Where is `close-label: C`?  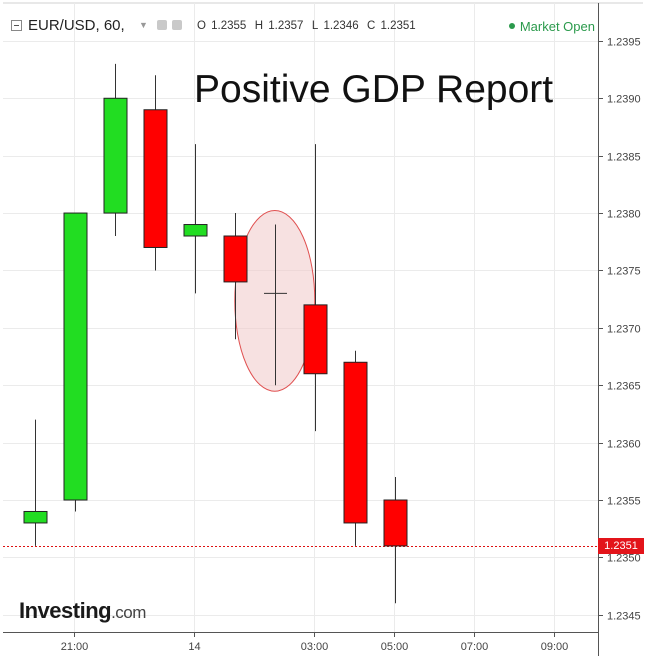
close-label: C is located at coordinates (371, 26).